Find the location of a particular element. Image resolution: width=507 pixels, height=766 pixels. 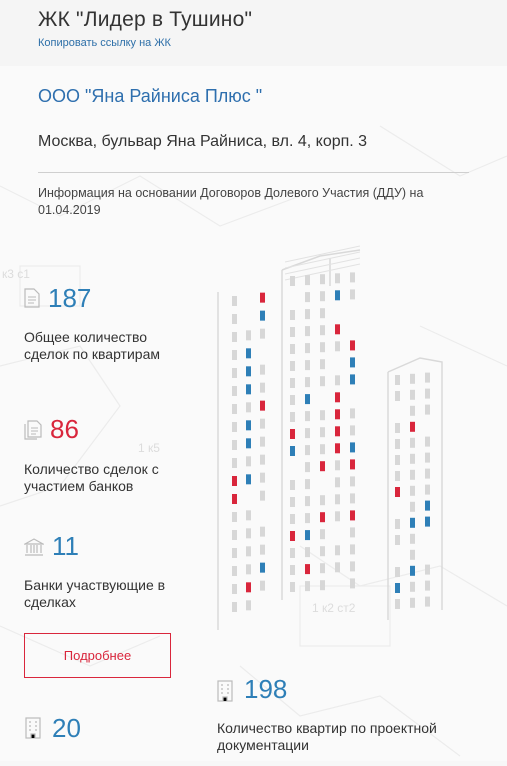

apartments-value: 198 is located at coordinates (266, 689).